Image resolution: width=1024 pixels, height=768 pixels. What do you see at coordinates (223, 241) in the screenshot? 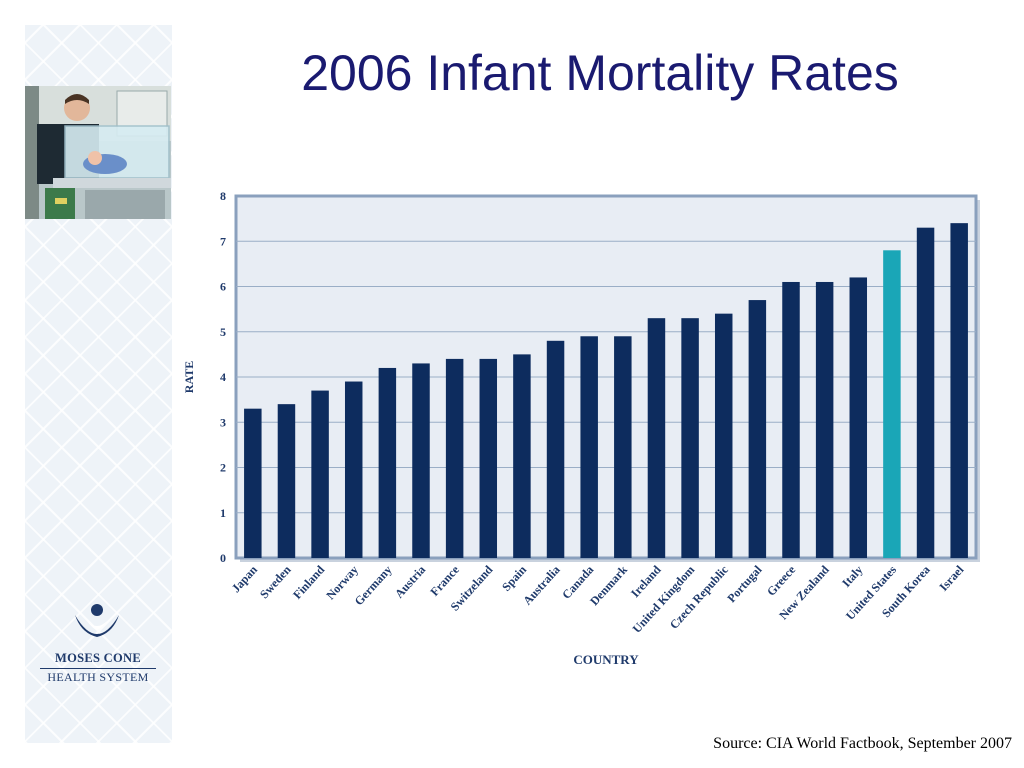
I see `y-tick-label: 7` at bounding box center [223, 241].